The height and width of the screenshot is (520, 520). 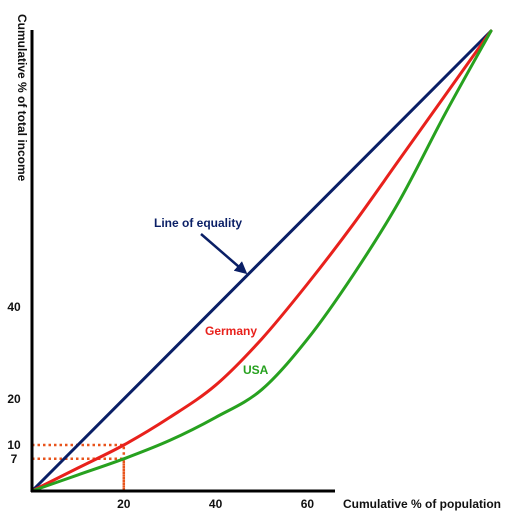 I want to click on equality-arrow, so click(x=224, y=254).